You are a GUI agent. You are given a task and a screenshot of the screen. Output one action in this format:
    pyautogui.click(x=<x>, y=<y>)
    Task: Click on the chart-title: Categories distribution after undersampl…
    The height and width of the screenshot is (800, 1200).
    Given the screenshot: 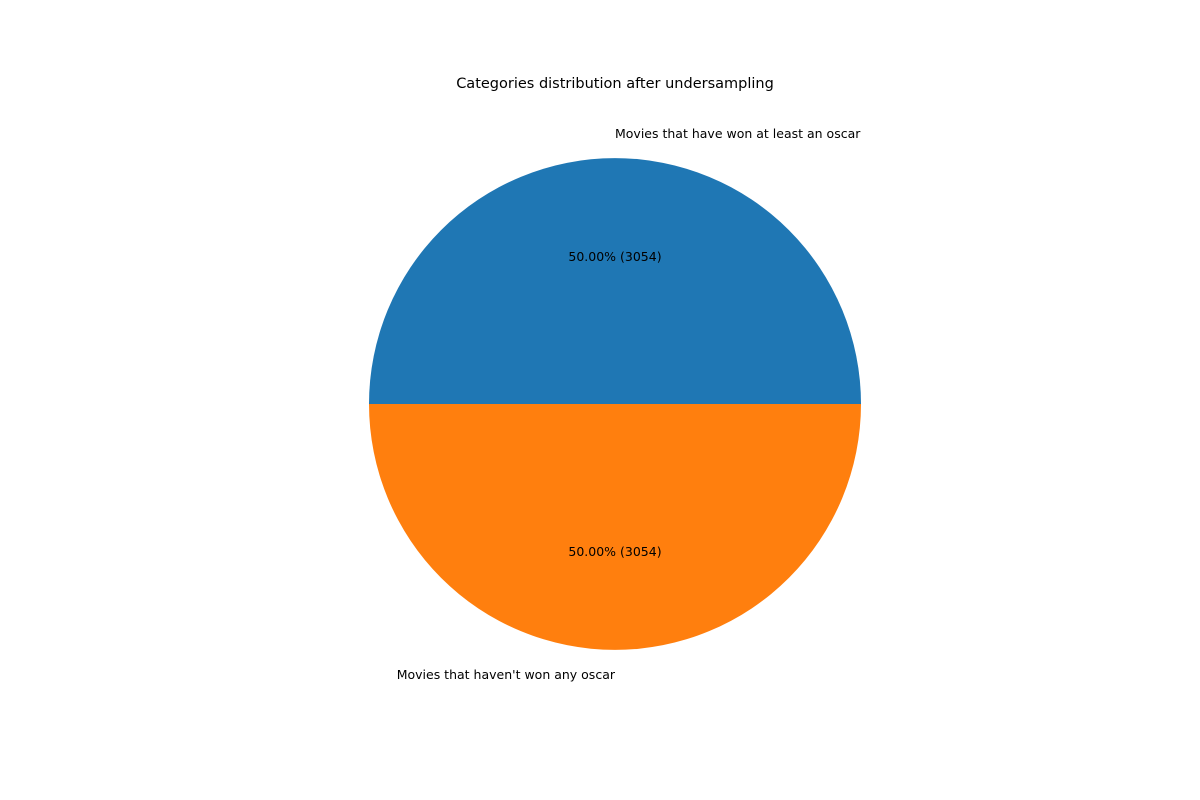 What is the action you would take?
    pyautogui.click(x=615, y=84)
    